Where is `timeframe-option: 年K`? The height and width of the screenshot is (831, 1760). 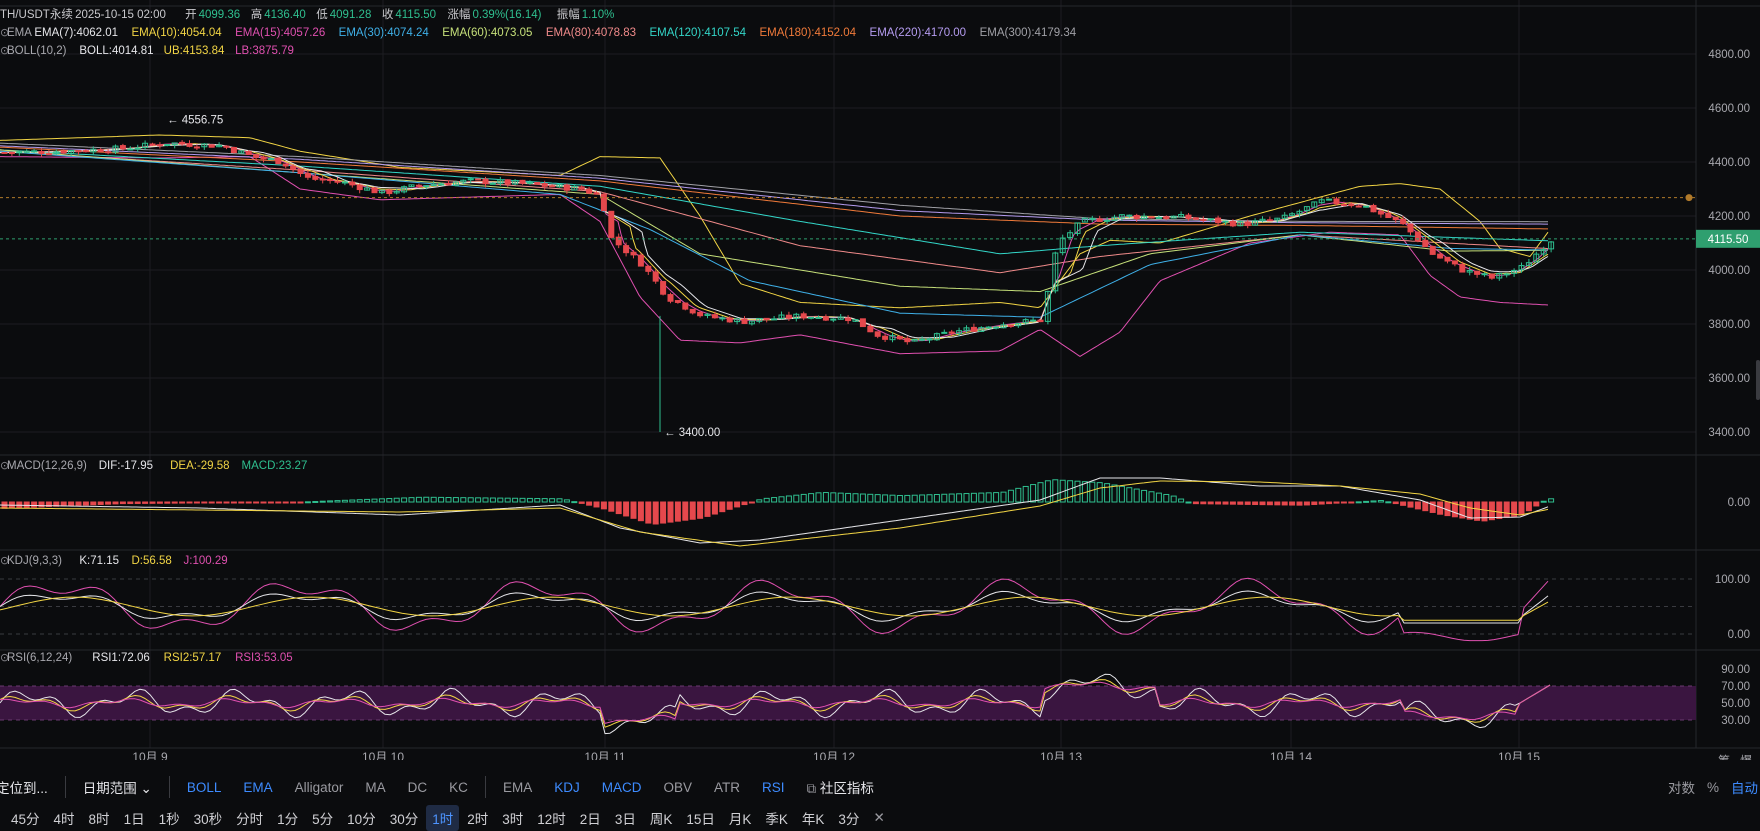
timeframe-option: 年K is located at coordinates (813, 819).